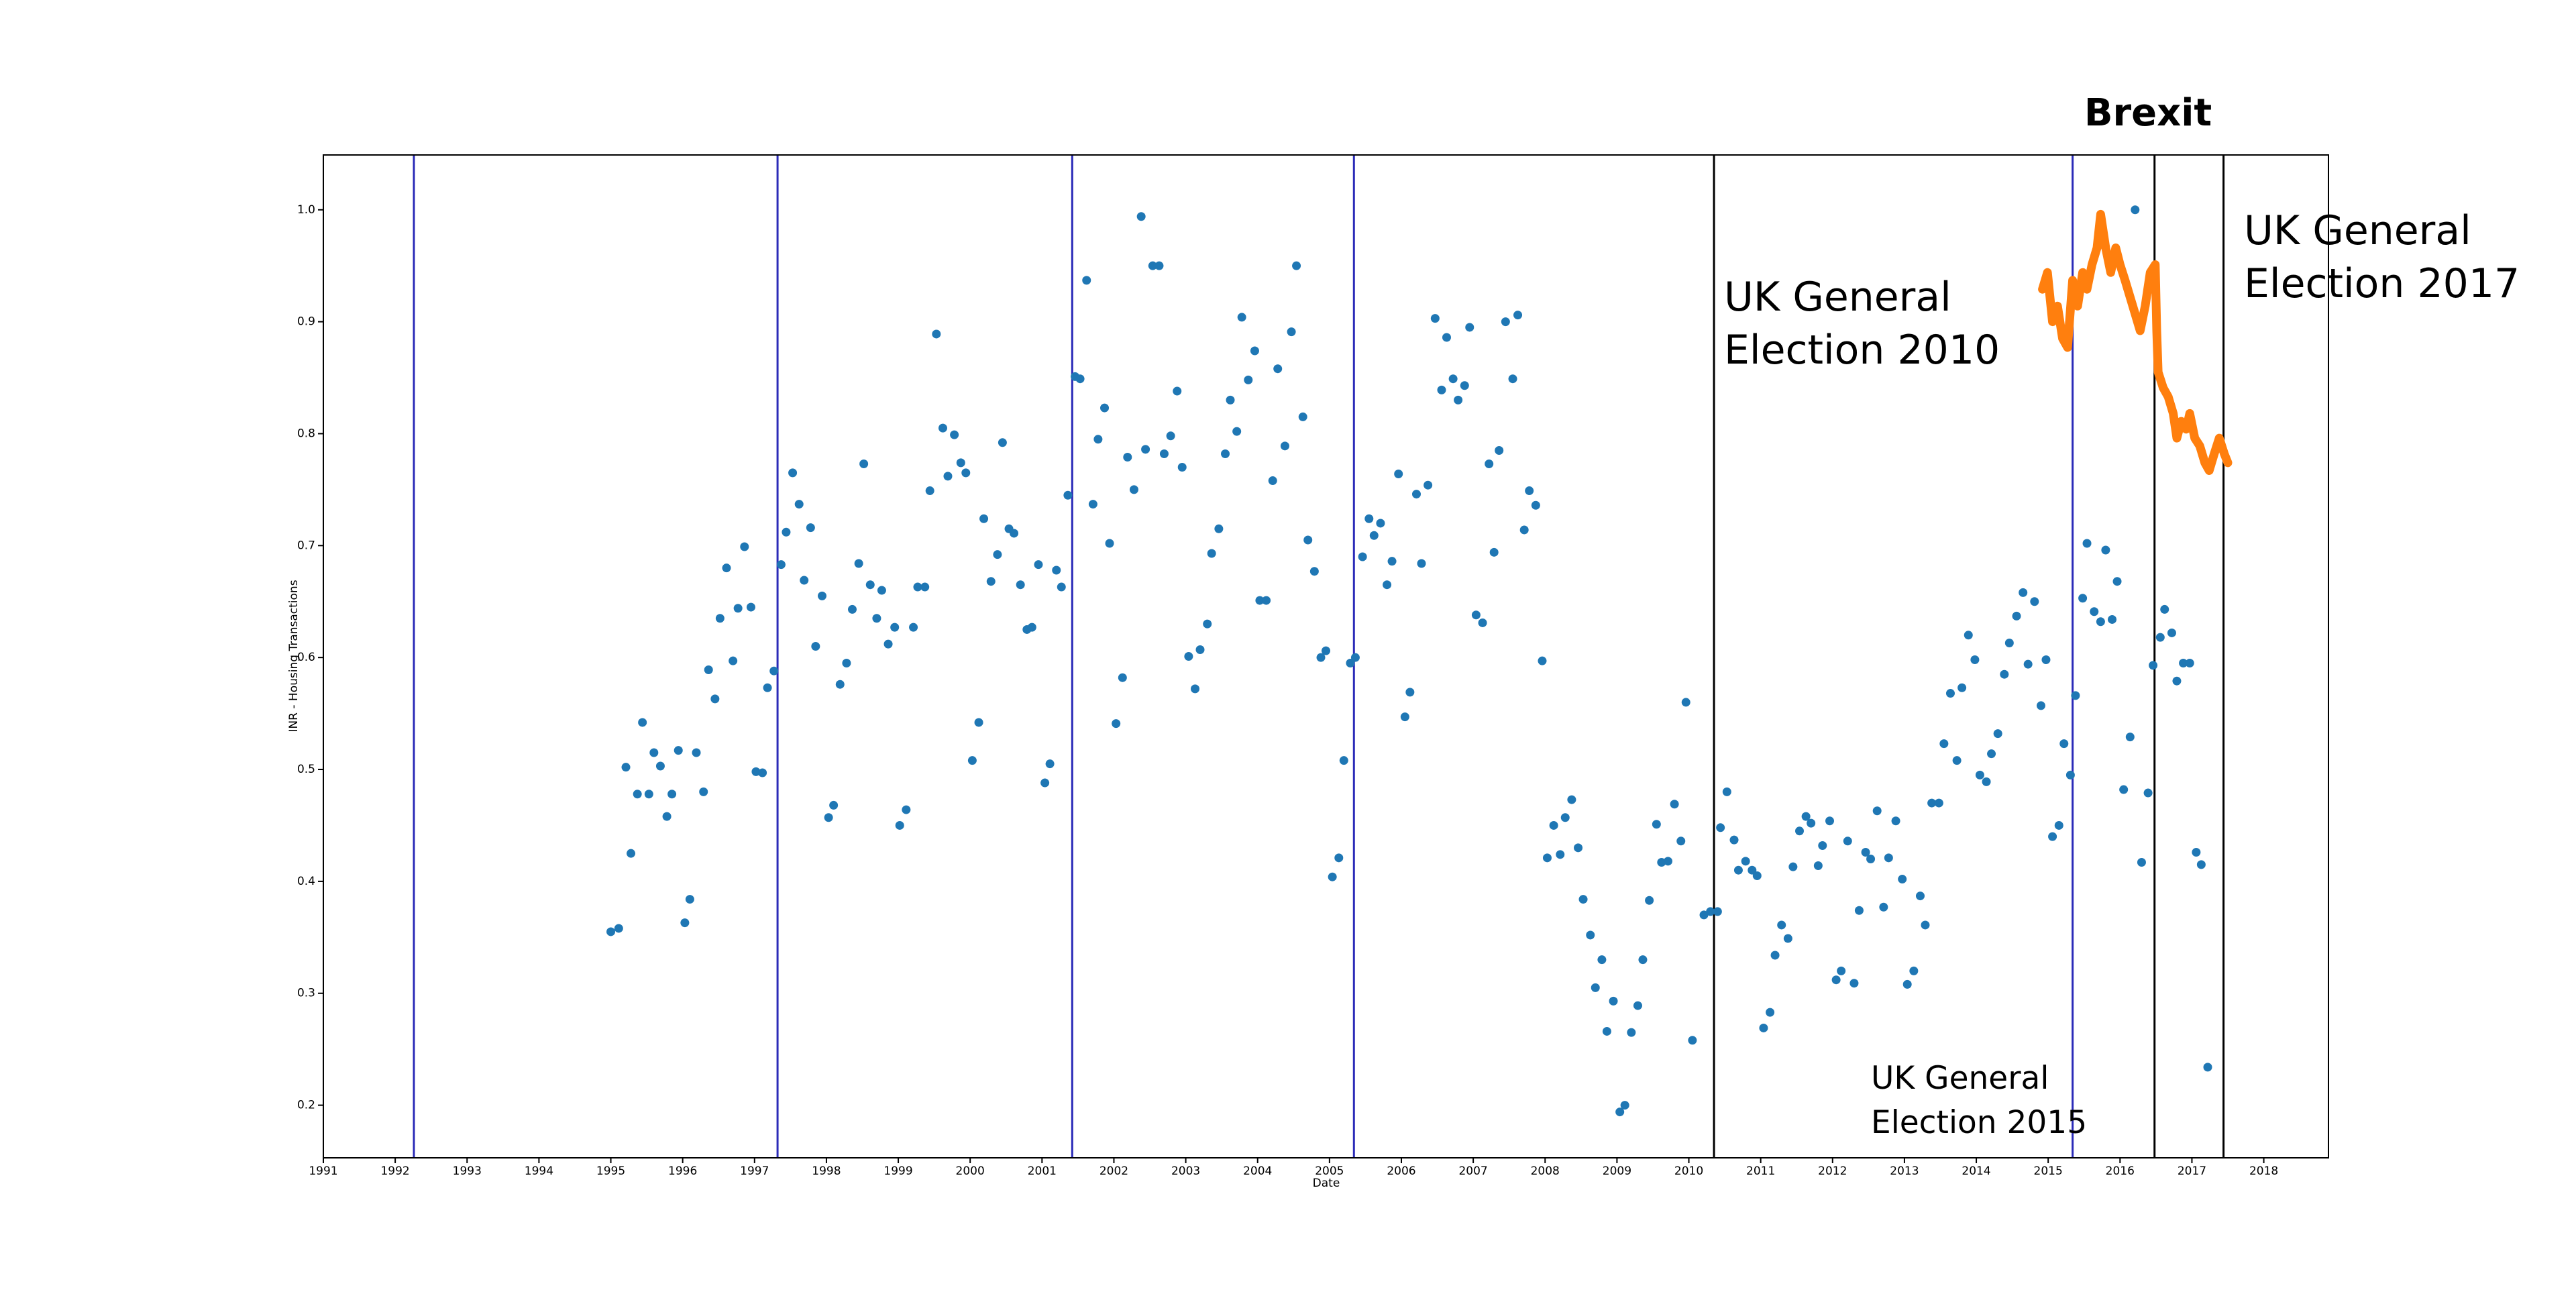  What do you see at coordinates (2148, 113) in the screenshot?
I see `chart-title: Brexit` at bounding box center [2148, 113].